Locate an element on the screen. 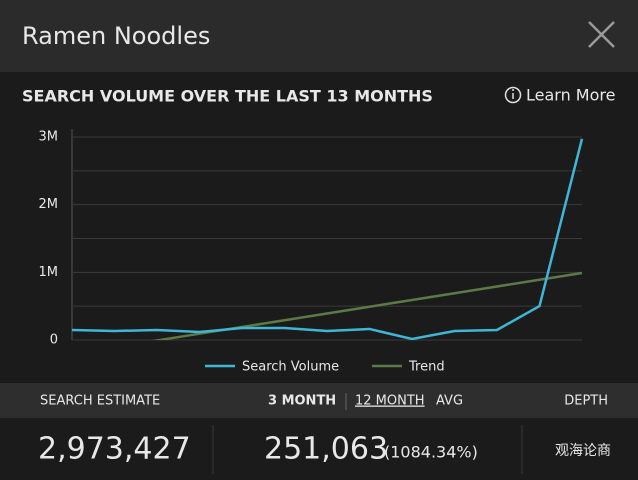 The image size is (638, 480). y-tick-label: 0 is located at coordinates (54, 340).